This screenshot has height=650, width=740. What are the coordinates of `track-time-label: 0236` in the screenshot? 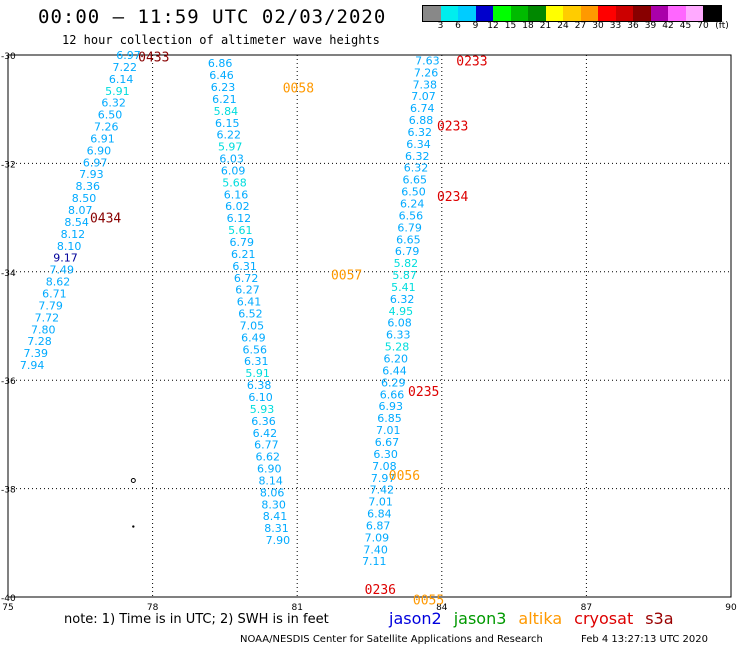 It's located at (380, 590).